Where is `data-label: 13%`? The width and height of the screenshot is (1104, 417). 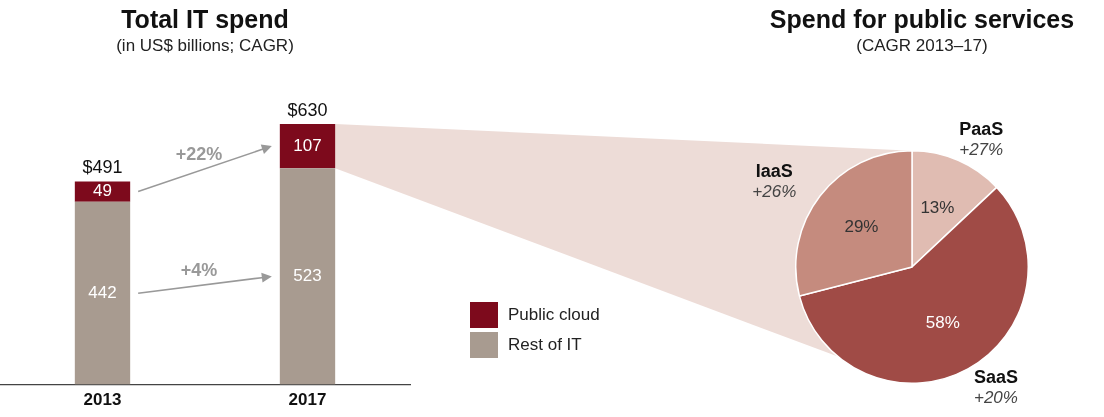 data-label: 13% is located at coordinates (937, 208).